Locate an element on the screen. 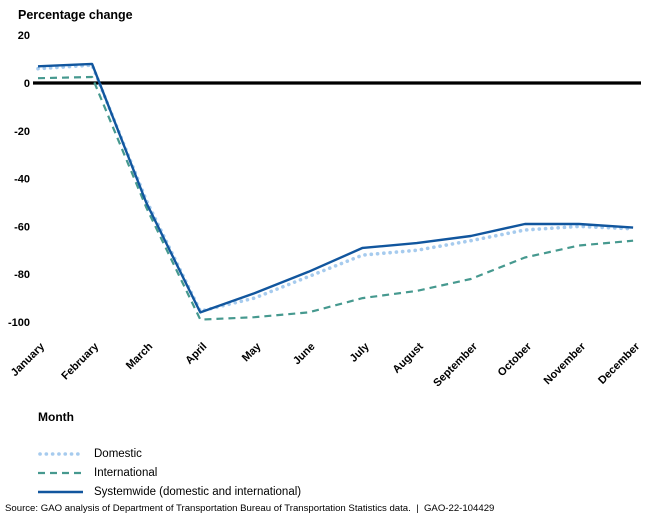 This screenshot has height=526, width=650. legend-label-domestic: Domestic is located at coordinates (118, 453).